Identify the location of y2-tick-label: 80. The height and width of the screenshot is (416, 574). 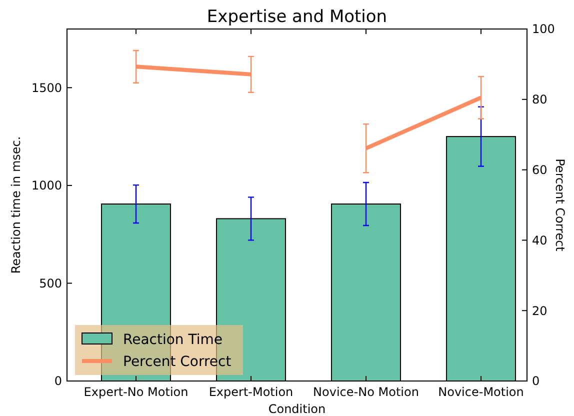
(540, 99).